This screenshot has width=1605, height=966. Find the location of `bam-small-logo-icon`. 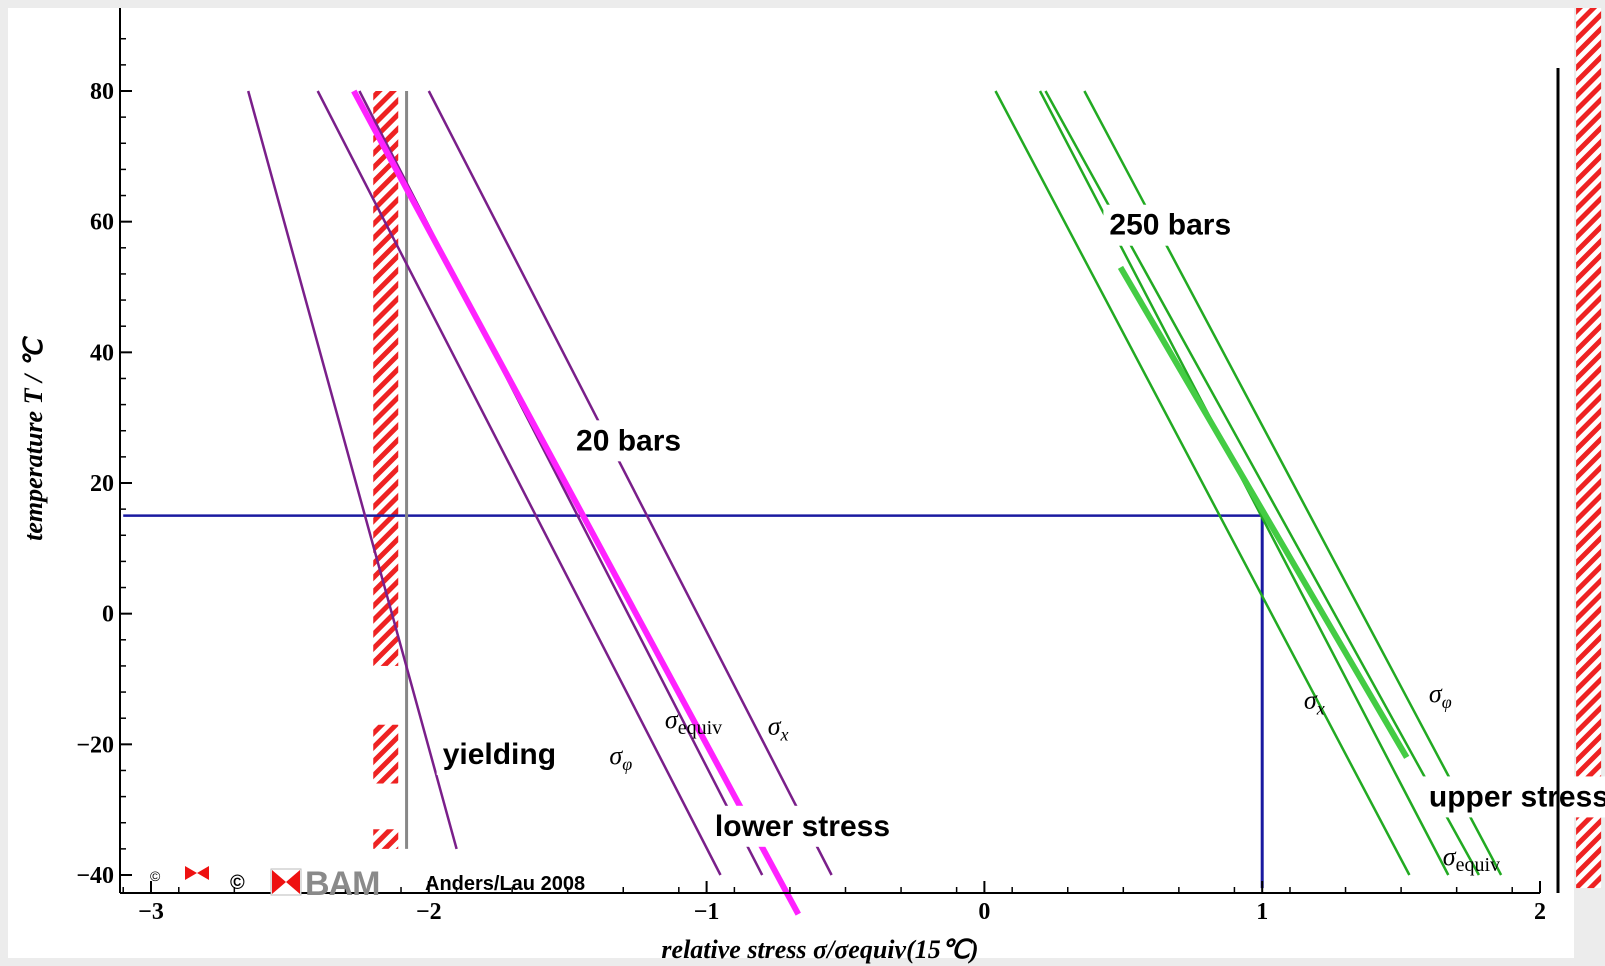

bam-small-logo-icon is located at coordinates (197, 873).